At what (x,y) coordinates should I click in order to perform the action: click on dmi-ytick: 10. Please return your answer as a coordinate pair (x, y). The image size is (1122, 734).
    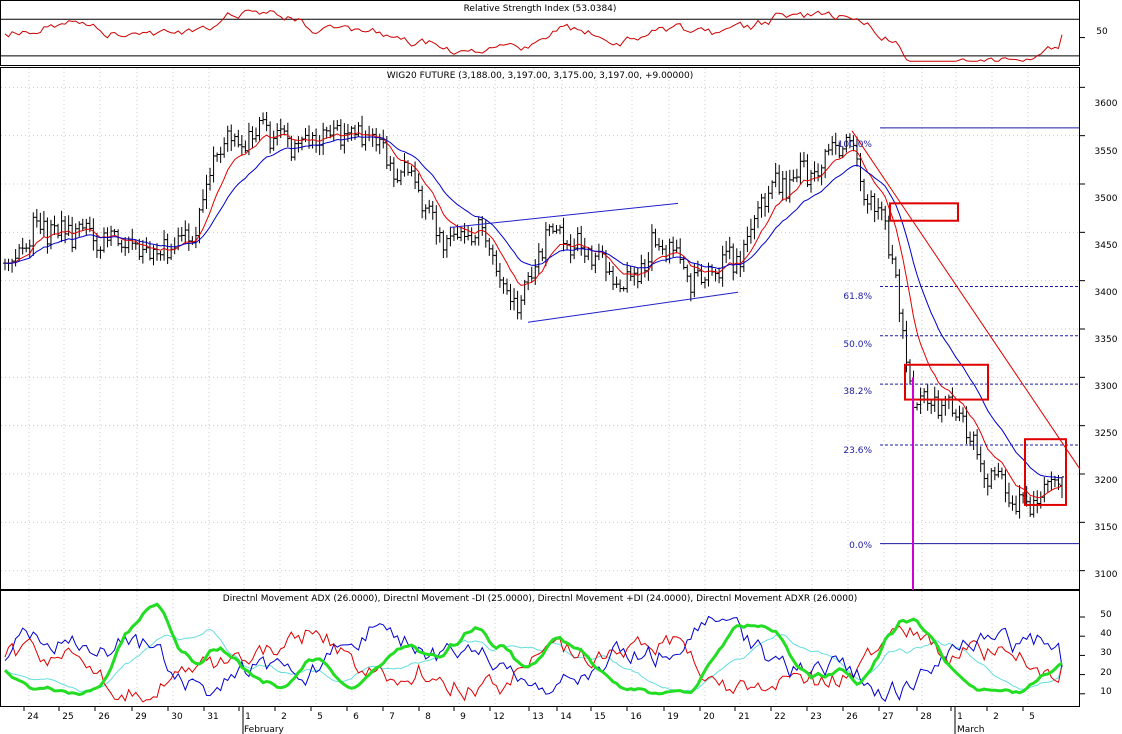
    Looking at the image, I should click on (1106, 692).